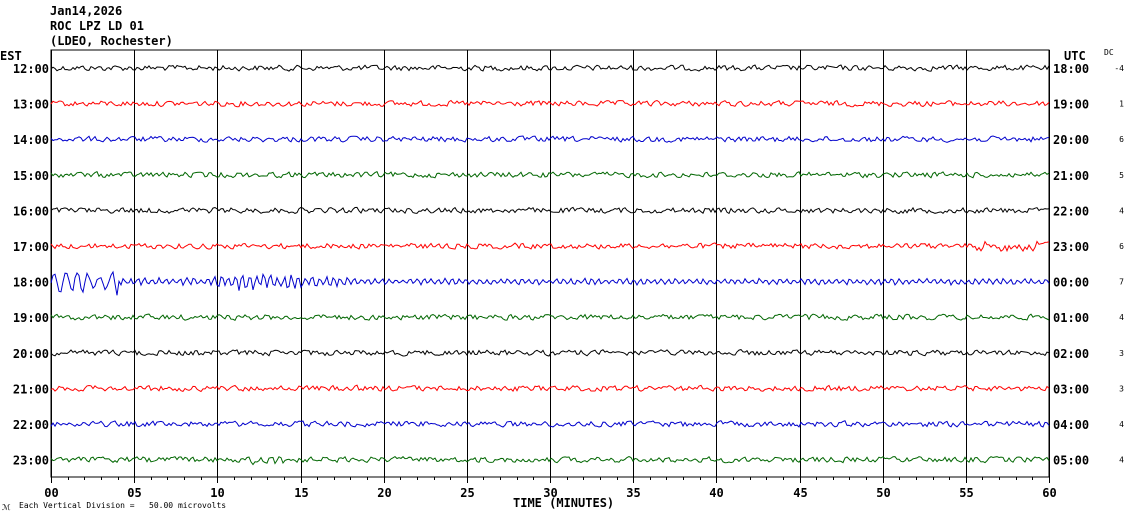 This screenshot has width=1130, height=519. What do you see at coordinates (134, 493) in the screenshot?
I see `x-tick-label: 05` at bounding box center [134, 493].